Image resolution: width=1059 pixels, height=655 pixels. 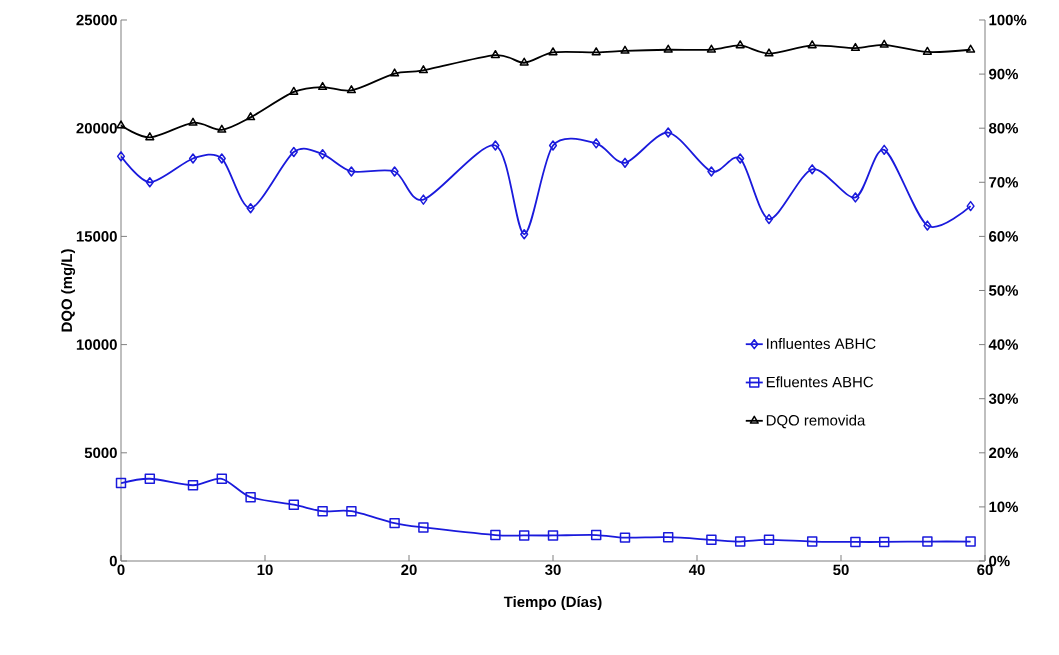 I want to click on y2-tick-label: 10%, so click(x=1004, y=507).